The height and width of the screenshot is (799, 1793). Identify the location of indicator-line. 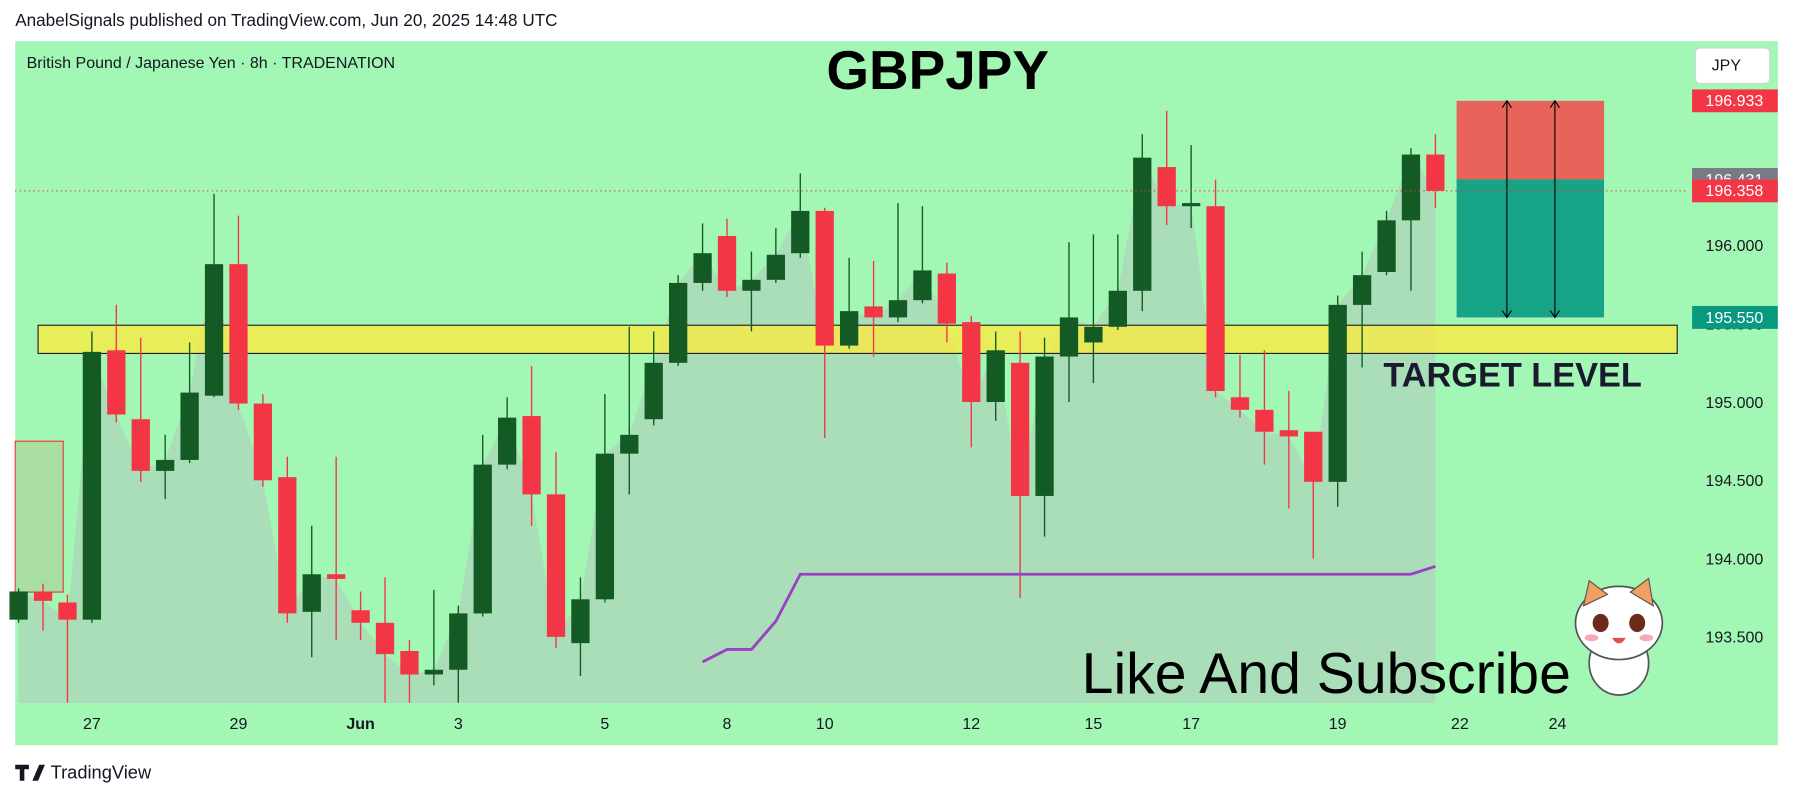
(1068, 614).